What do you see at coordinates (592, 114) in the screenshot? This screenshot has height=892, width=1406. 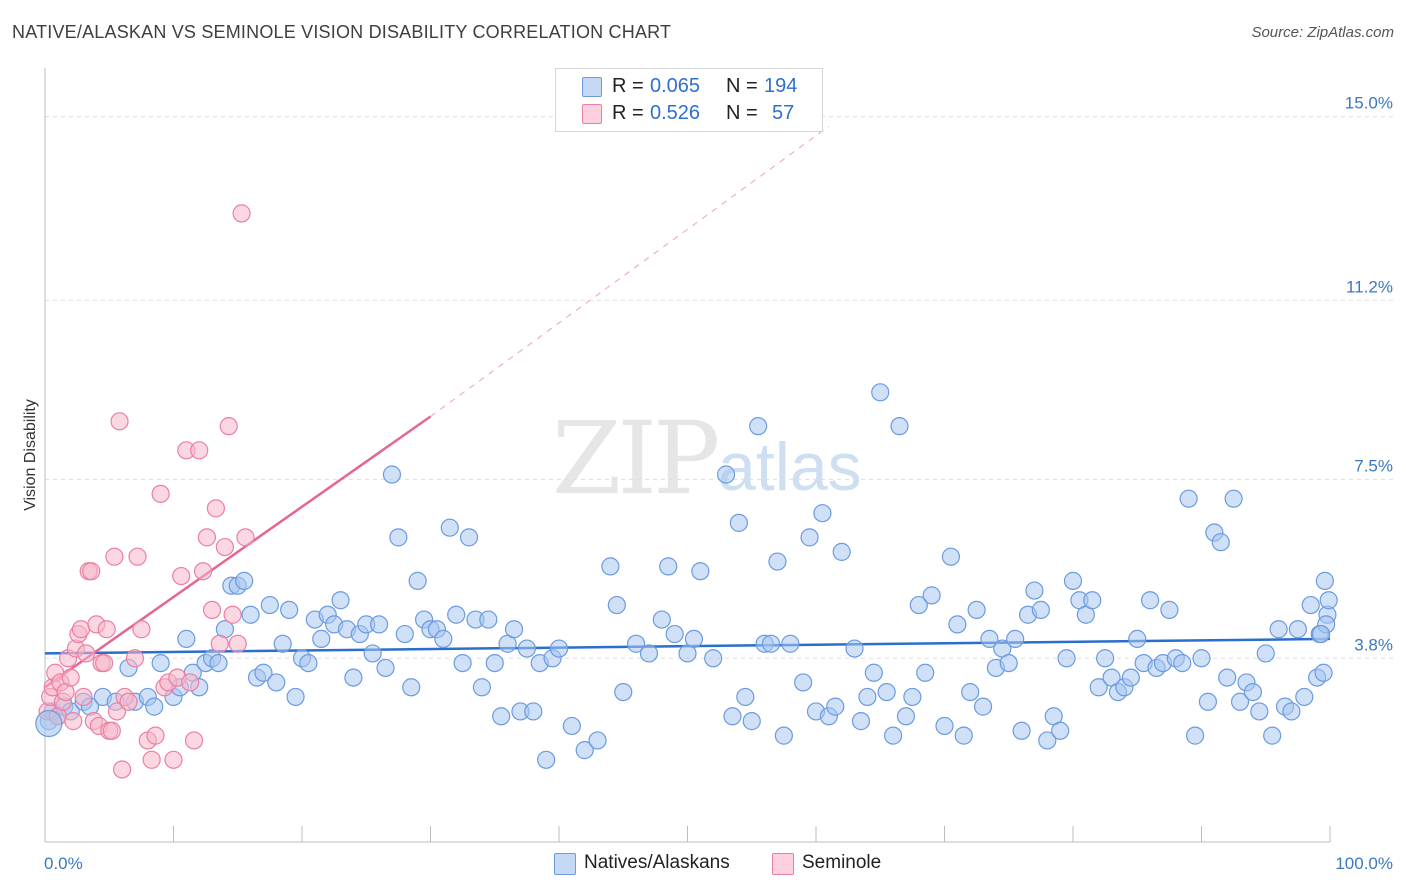 I see `legend-swatch-seminole` at bounding box center [592, 114].